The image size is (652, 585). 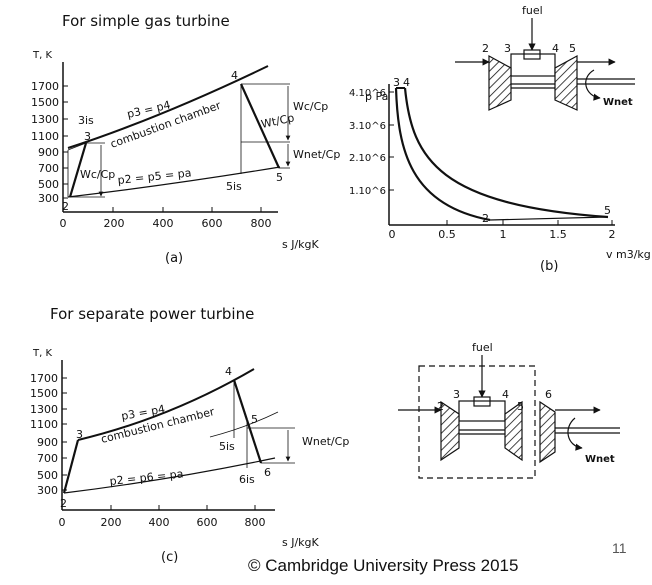 What do you see at coordinates (234, 186) in the screenshot?
I see `ts-a-point: 5is` at bounding box center [234, 186].